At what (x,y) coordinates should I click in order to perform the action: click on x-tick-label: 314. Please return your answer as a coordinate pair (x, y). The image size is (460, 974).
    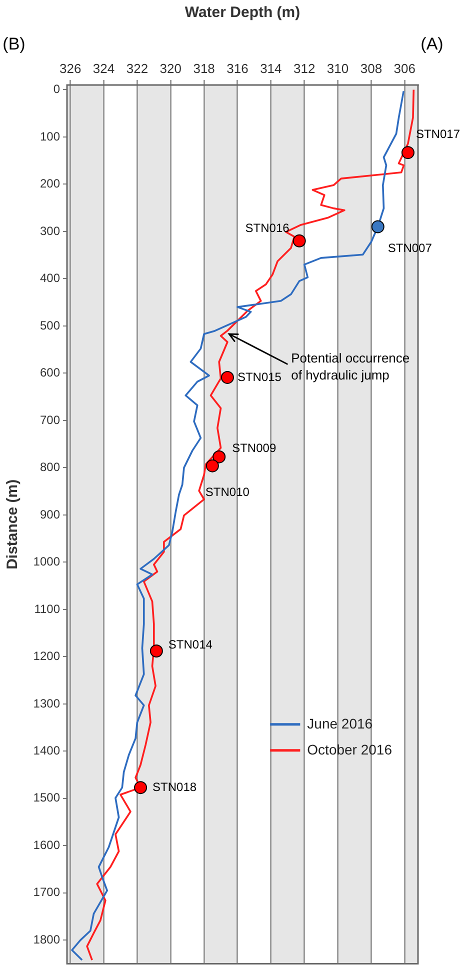
    Looking at the image, I should click on (271, 68).